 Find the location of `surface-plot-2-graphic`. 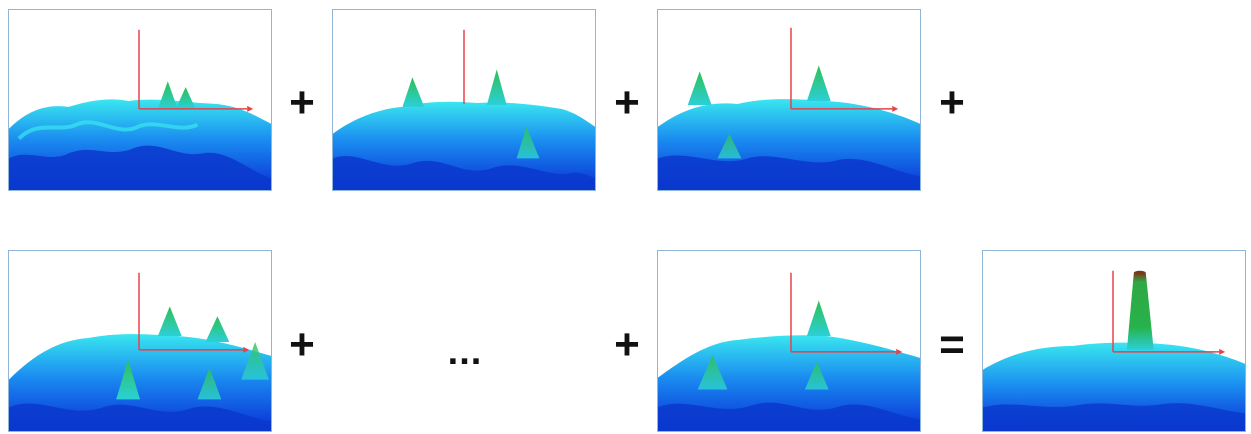

surface-plot-2-graphic is located at coordinates (464, 109).